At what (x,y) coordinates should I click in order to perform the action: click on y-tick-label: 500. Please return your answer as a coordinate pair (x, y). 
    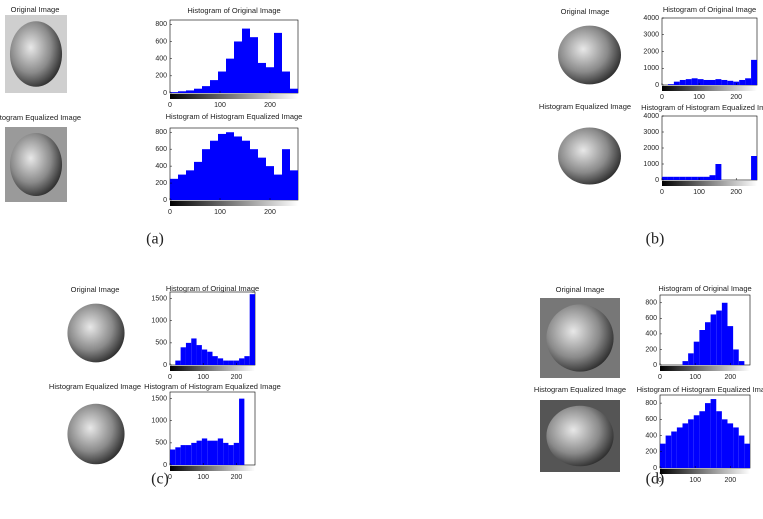
    Looking at the image, I should click on (161, 443).